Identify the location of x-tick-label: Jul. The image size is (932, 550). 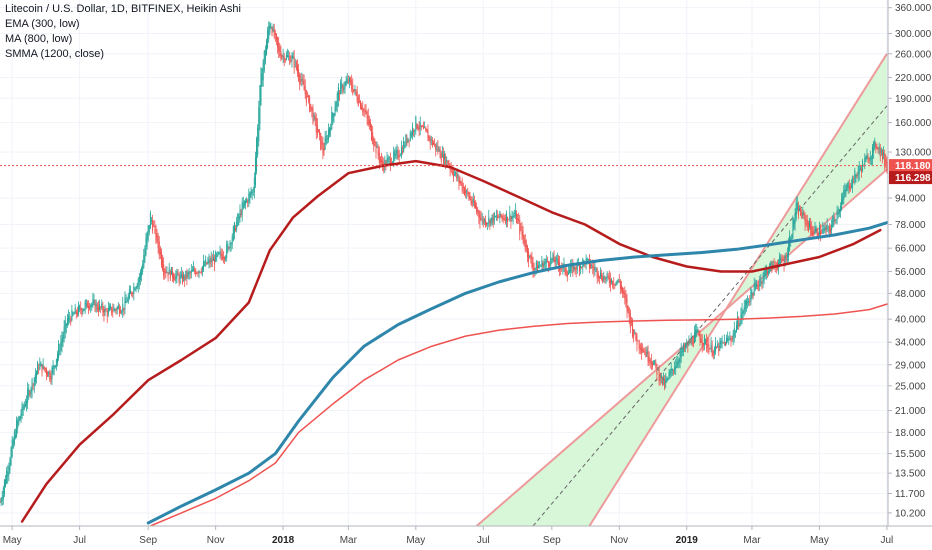
(79, 540).